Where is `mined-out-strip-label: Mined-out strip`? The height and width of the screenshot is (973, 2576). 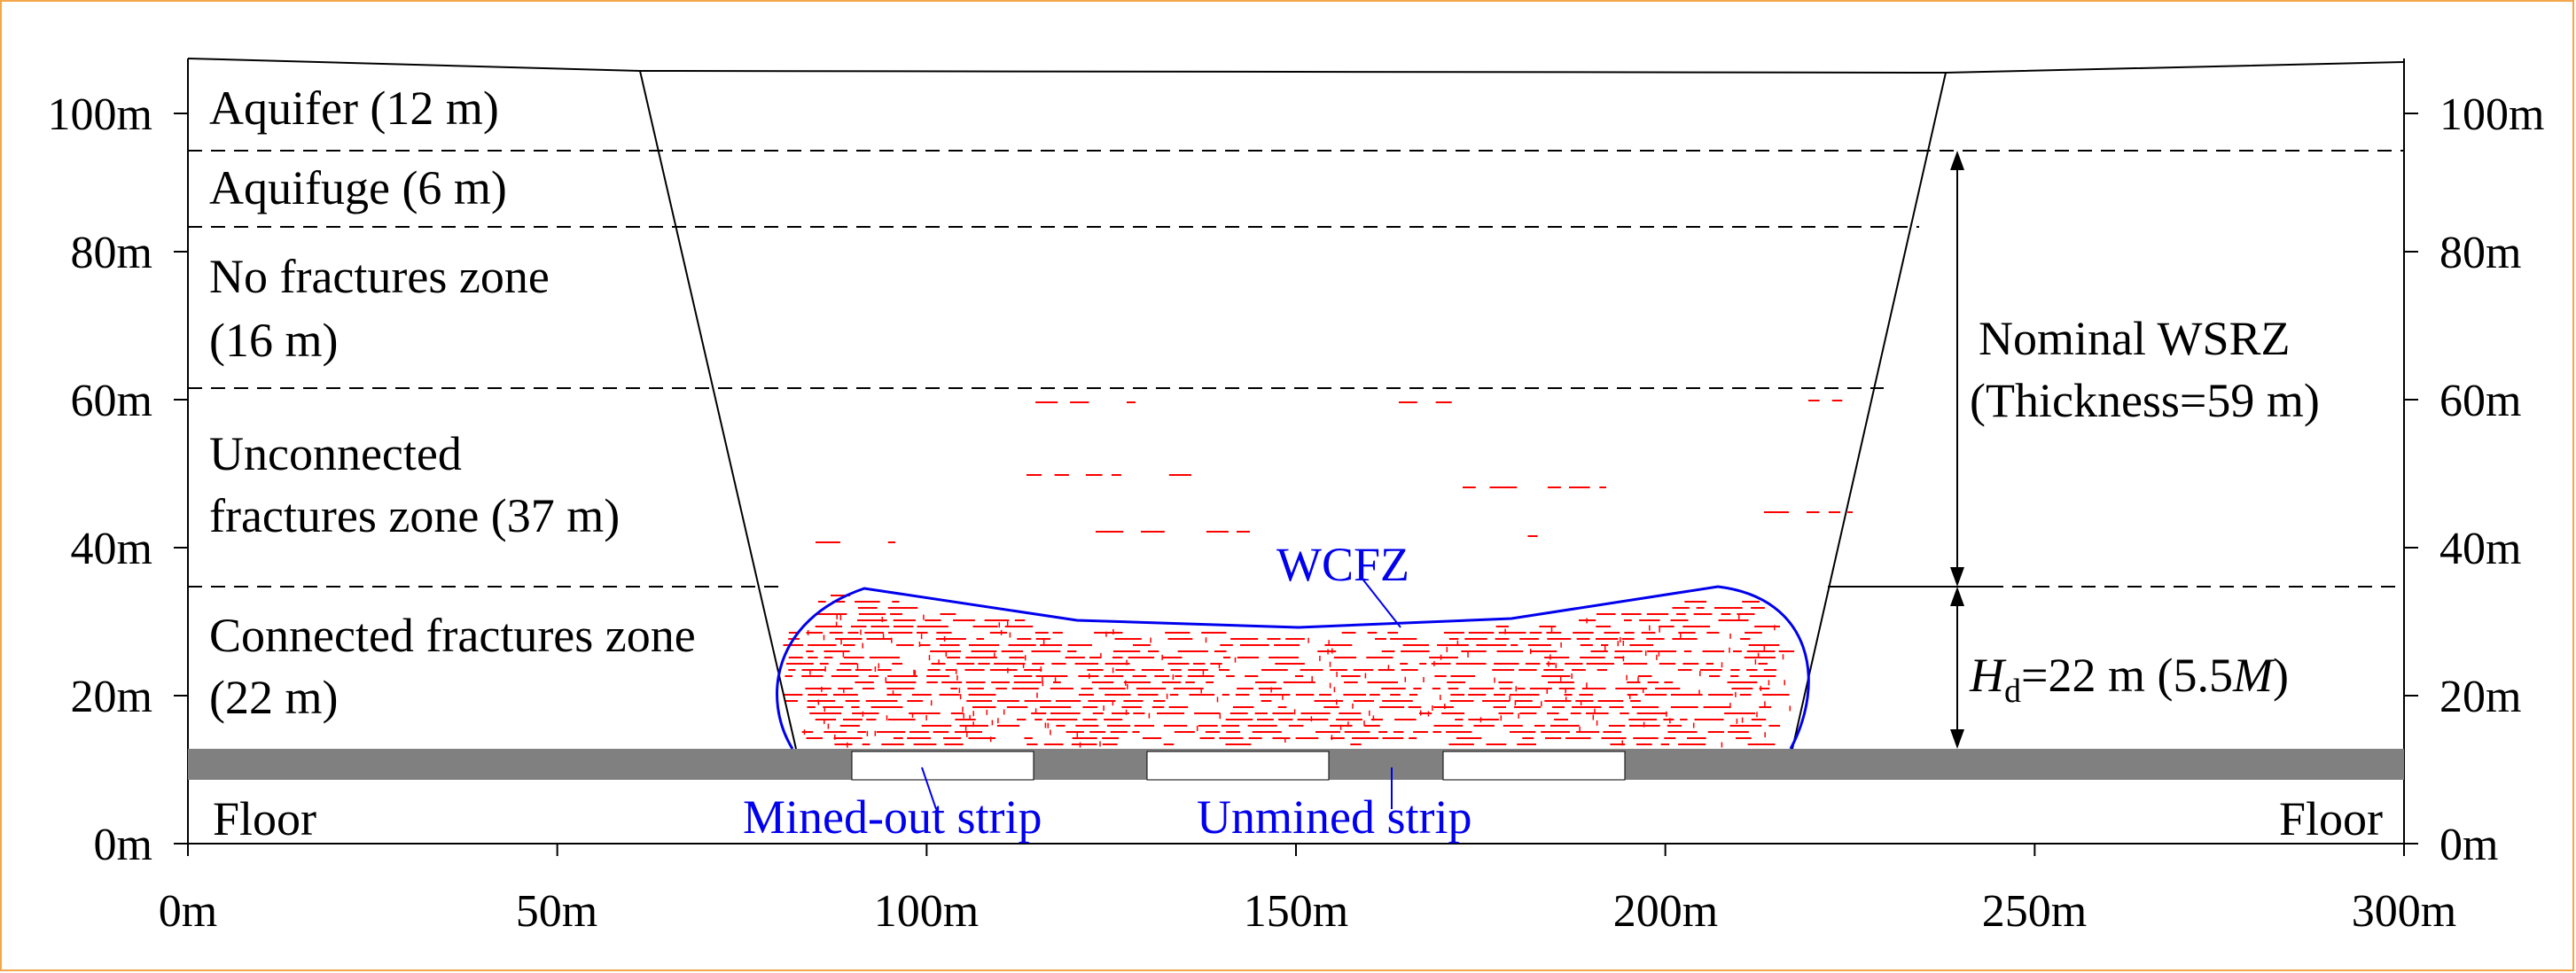 mined-out-strip-label: Mined-out strip is located at coordinates (892, 817).